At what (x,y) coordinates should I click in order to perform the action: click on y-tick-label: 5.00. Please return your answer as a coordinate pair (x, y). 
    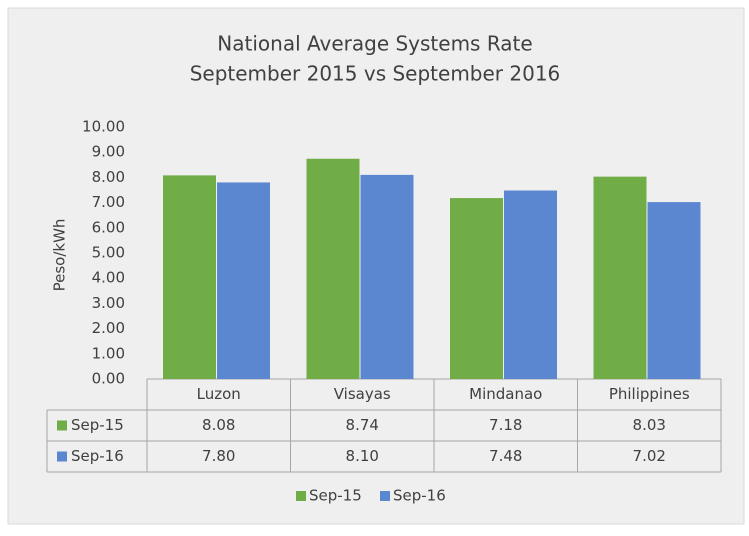
    Looking at the image, I should click on (108, 253).